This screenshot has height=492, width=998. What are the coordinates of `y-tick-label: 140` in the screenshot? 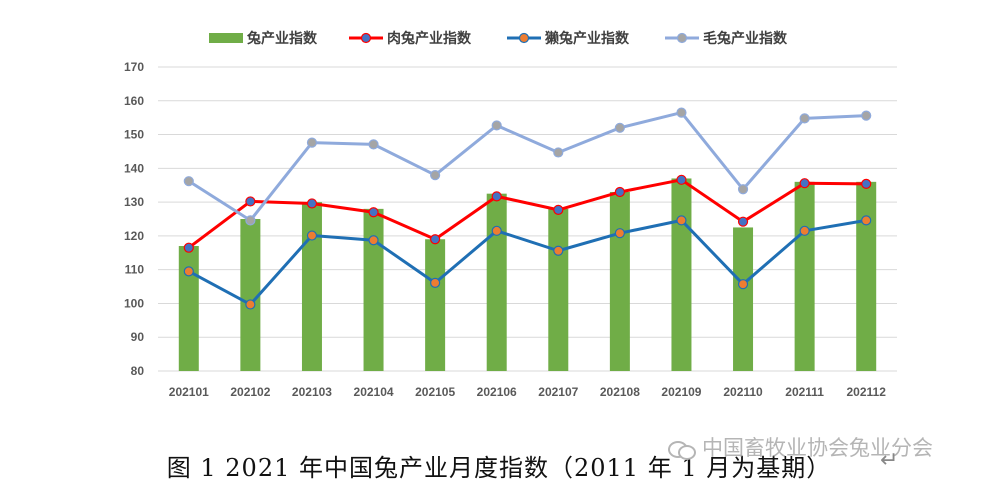 It's located at (134, 168).